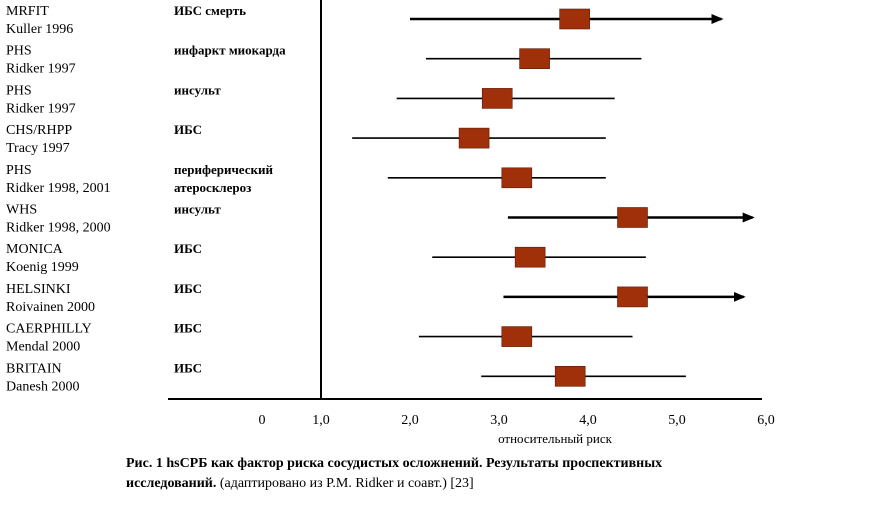  Describe the element at coordinates (43, 347) in the screenshot. I see `study-reference: Mendal 2000` at that location.